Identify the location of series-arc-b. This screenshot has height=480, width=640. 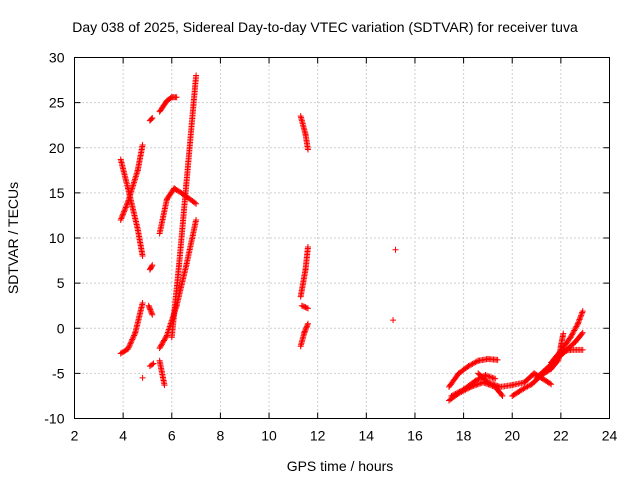
(131, 182).